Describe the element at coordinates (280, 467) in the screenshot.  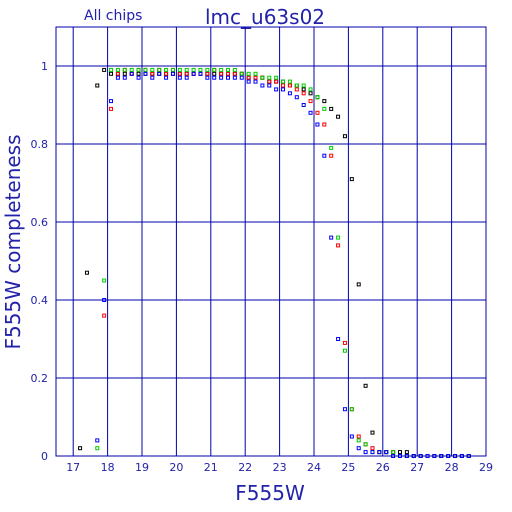
I see `x-tick-label: 23` at that location.